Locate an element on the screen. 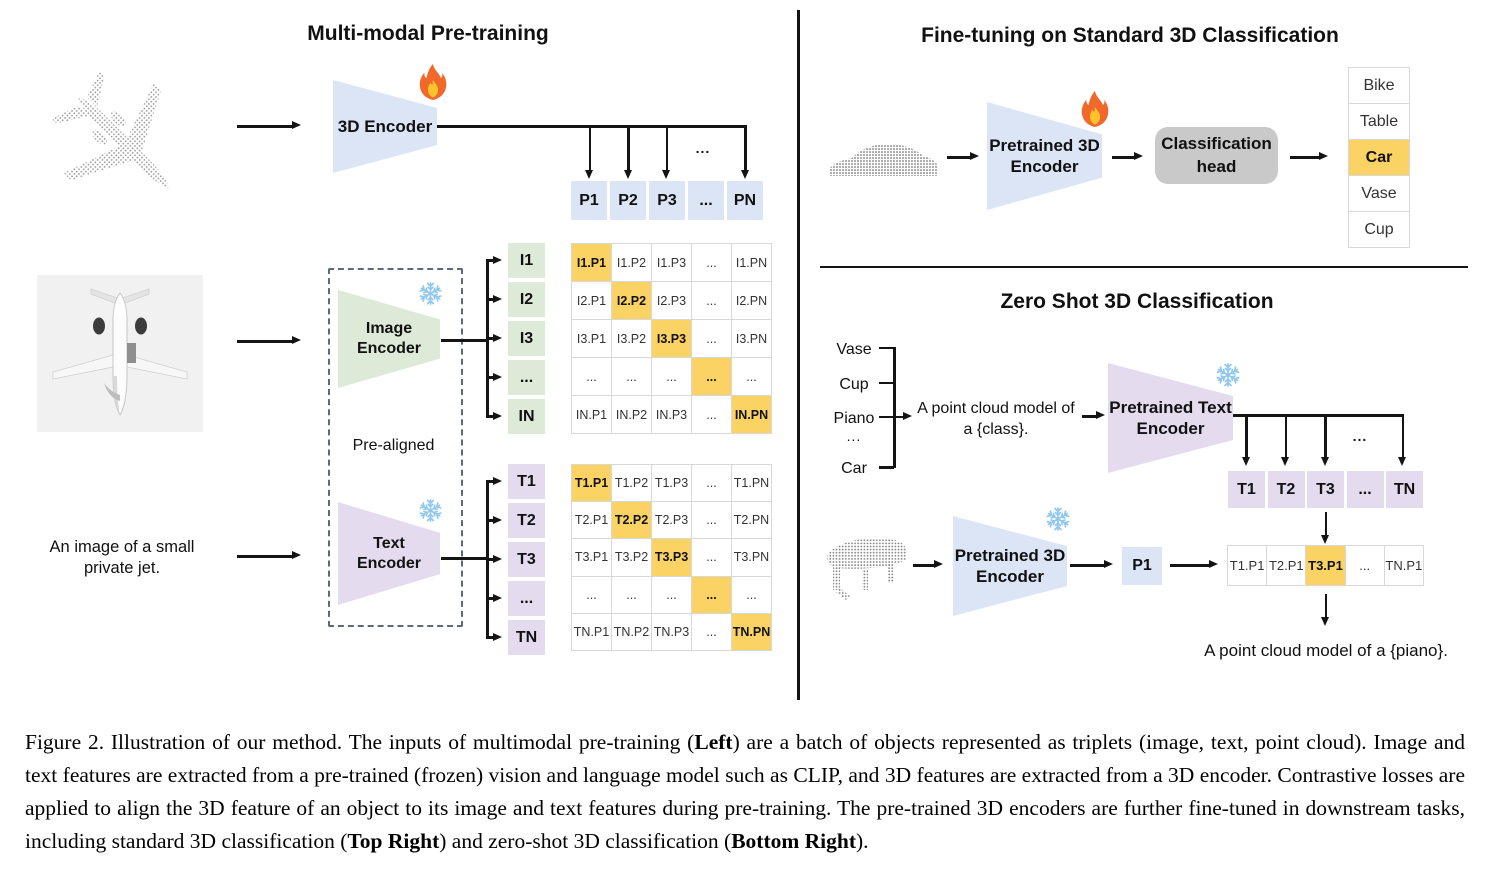 This screenshot has height=888, width=1490. matrix-cell: T2.PN is located at coordinates (751, 520).